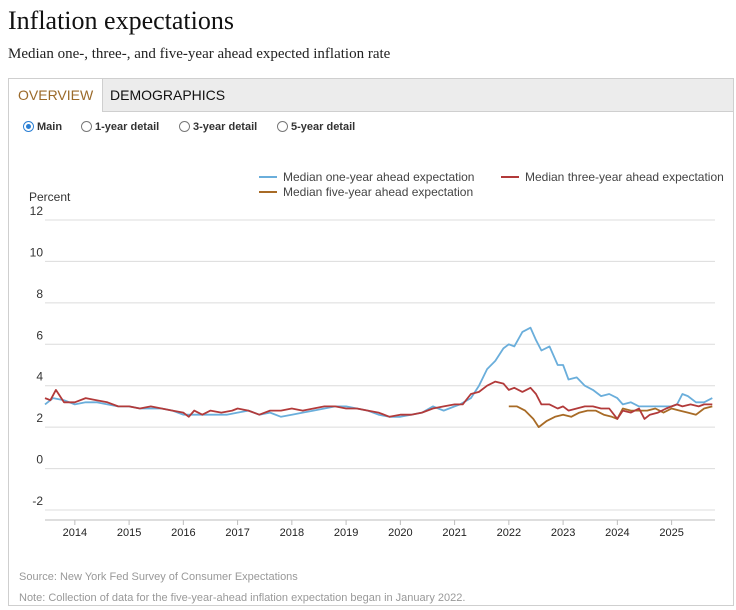 The height and width of the screenshot is (610, 736). Describe the element at coordinates (282, 126) in the screenshot. I see `radio-5-year-indicator` at that location.